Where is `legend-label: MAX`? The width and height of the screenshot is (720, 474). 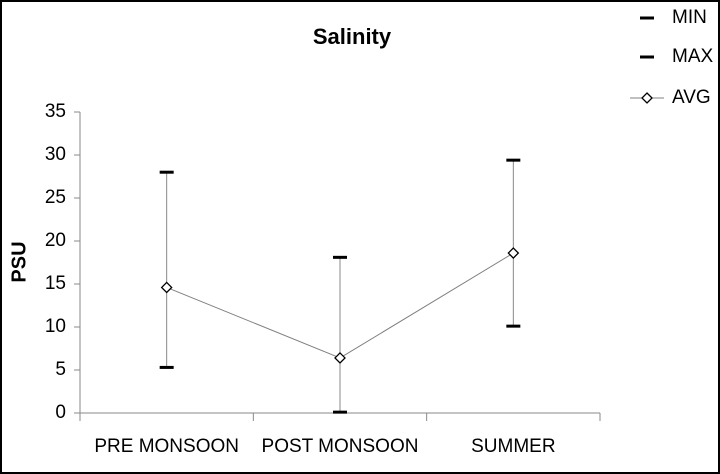 legend-label: MAX is located at coordinates (693, 56).